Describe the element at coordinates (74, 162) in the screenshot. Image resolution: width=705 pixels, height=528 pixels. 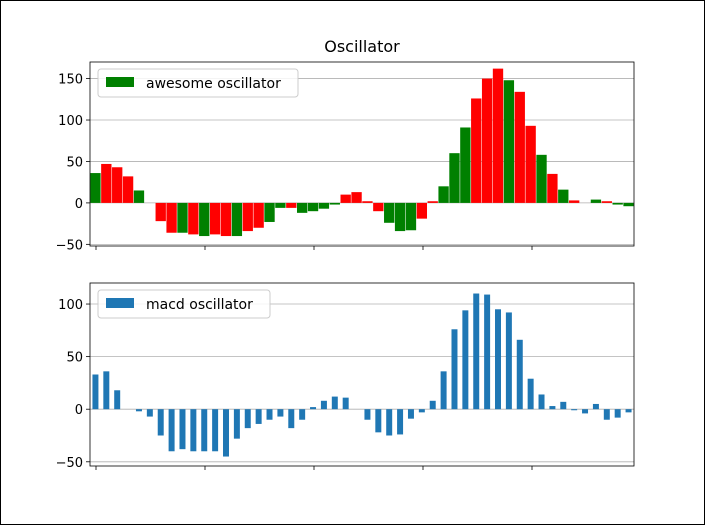
I see `y-tick-label: 50` at that location.